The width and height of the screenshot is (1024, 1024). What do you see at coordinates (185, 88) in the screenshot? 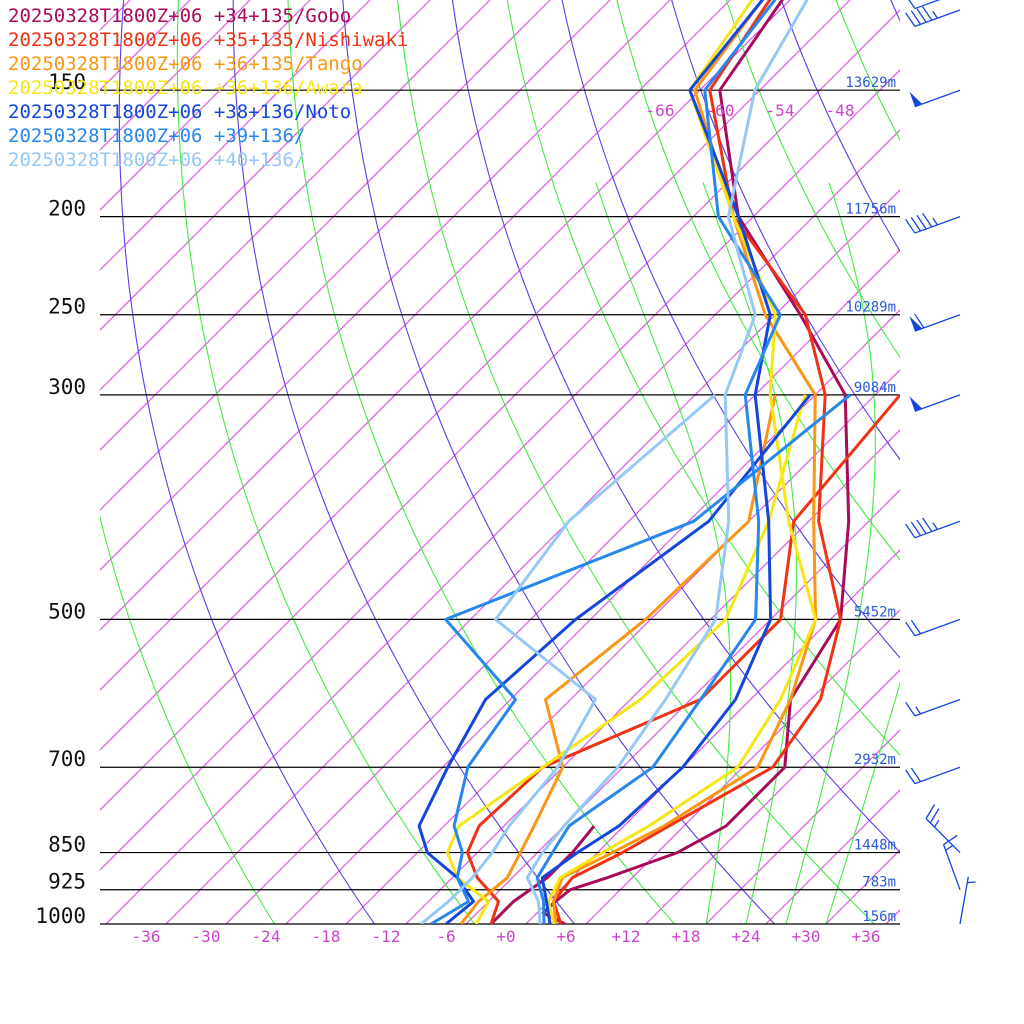
I see `legend-entry: 20250328T1800Z+06 +36+136/Awara` at bounding box center [185, 88].